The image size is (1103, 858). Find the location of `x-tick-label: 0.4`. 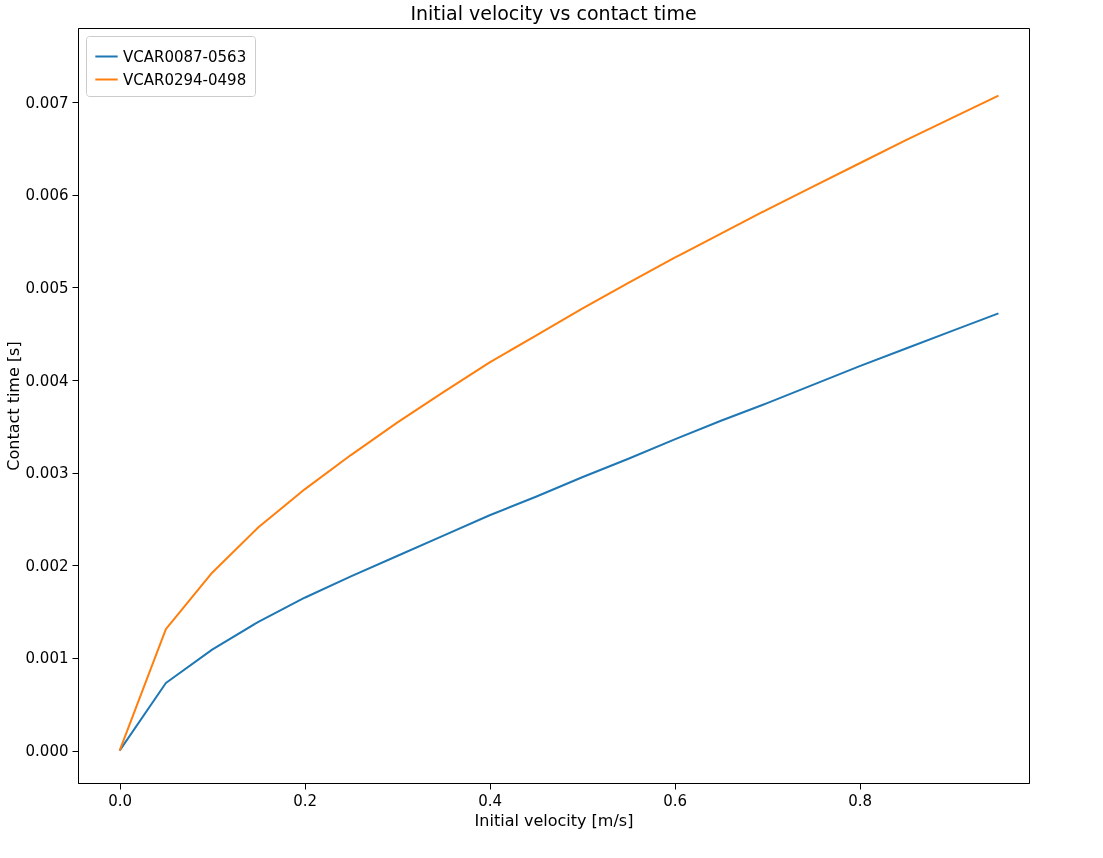

x-tick-label: 0.4 is located at coordinates (490, 800).